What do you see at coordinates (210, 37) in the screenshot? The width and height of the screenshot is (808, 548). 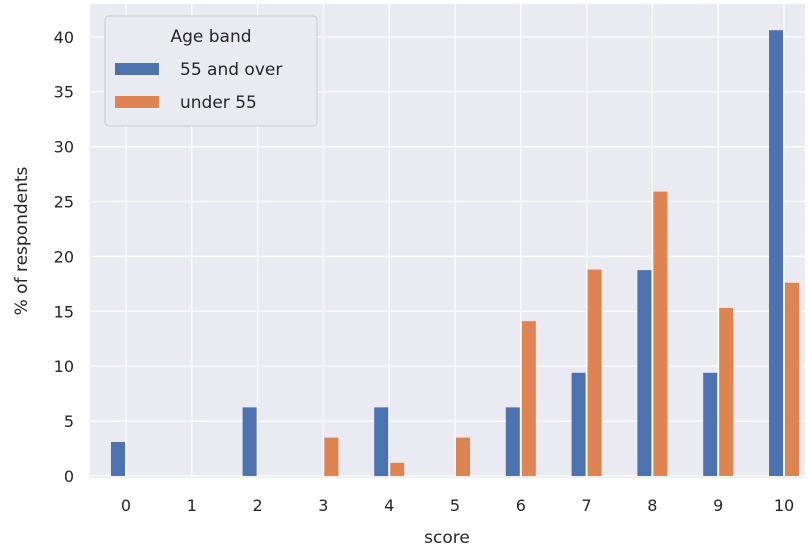 I see `legend-title: Age band` at bounding box center [210, 37].